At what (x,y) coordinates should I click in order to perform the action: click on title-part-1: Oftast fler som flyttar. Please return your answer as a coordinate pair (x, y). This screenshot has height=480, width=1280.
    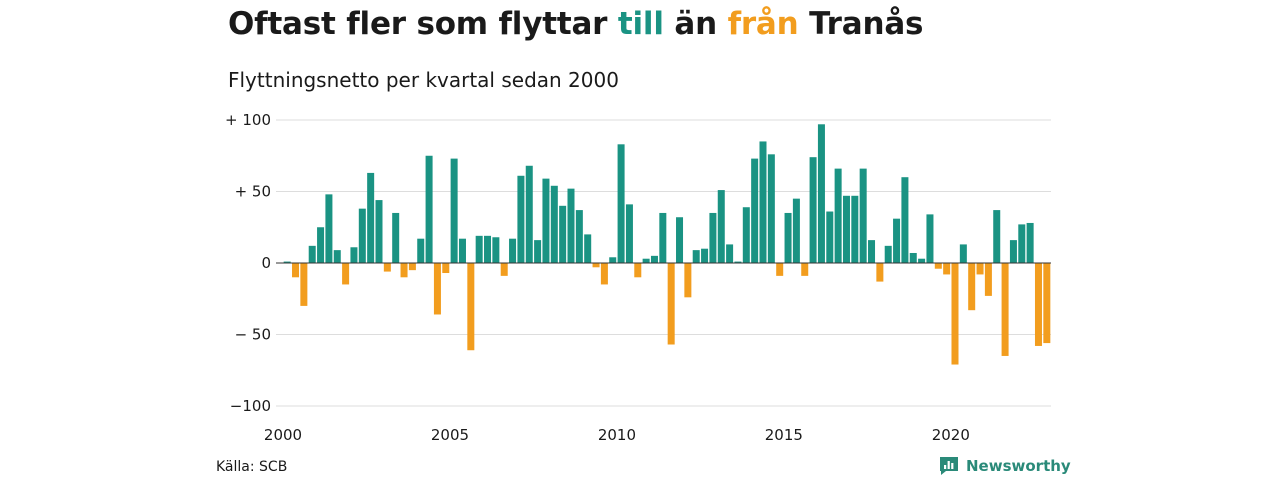
    Looking at the image, I should click on (423, 24).